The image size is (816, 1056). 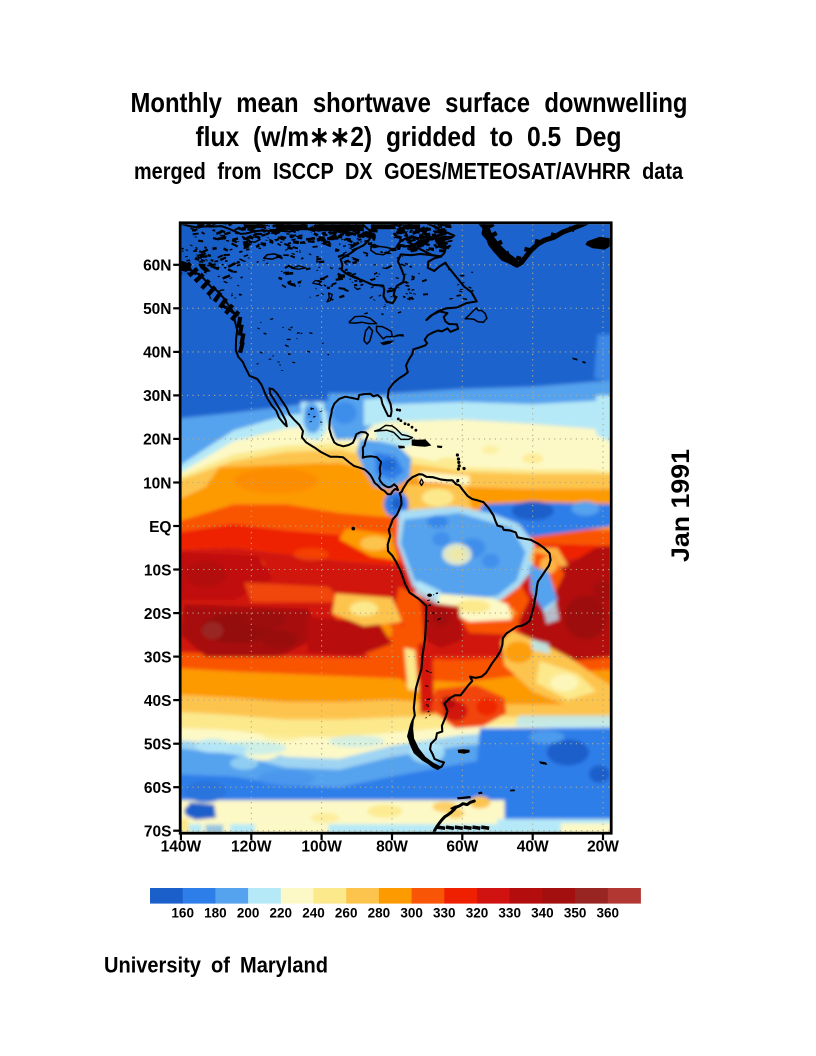 I want to click on svg-text: 100W, so click(x=321, y=847).